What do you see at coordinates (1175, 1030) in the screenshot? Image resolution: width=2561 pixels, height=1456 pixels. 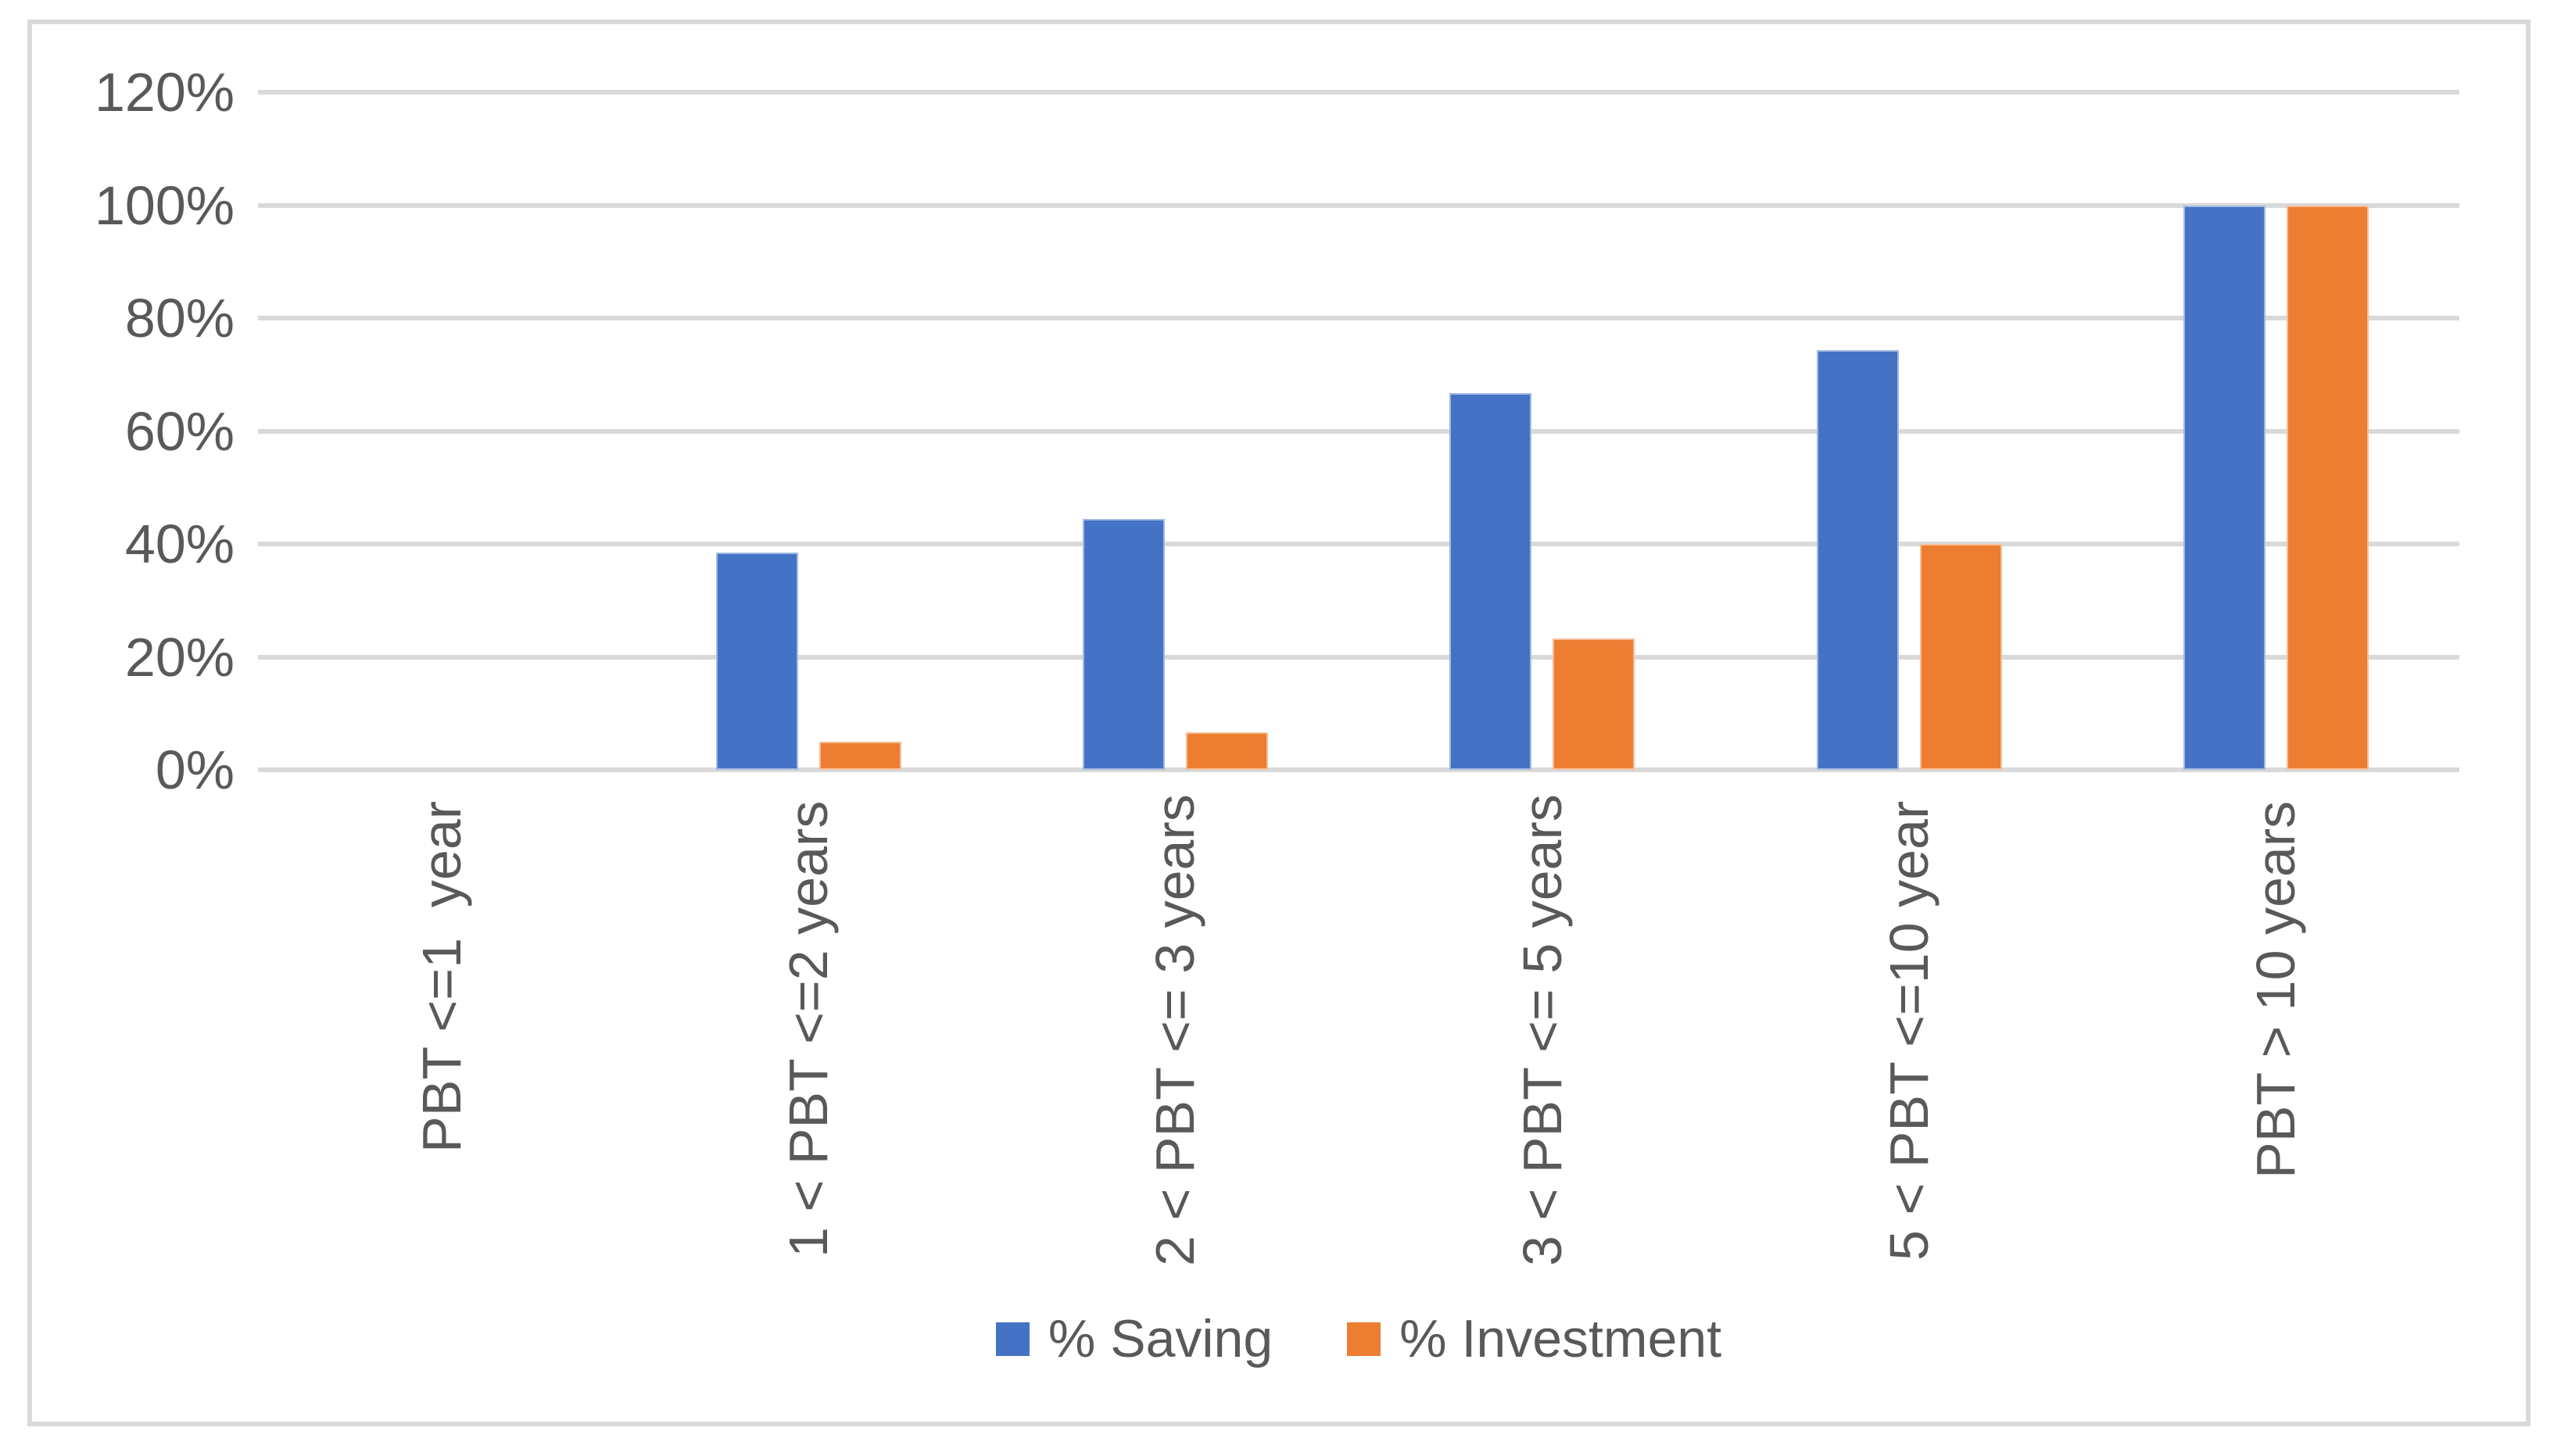 I see `x-category-label: 2 < PBT <= 3 years` at bounding box center [1175, 1030].